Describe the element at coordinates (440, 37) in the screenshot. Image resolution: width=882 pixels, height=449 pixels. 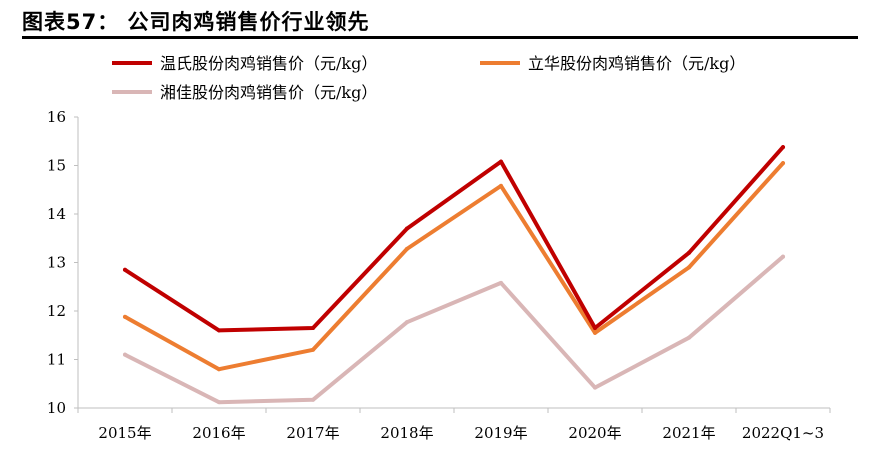
I see `title-rule` at that location.